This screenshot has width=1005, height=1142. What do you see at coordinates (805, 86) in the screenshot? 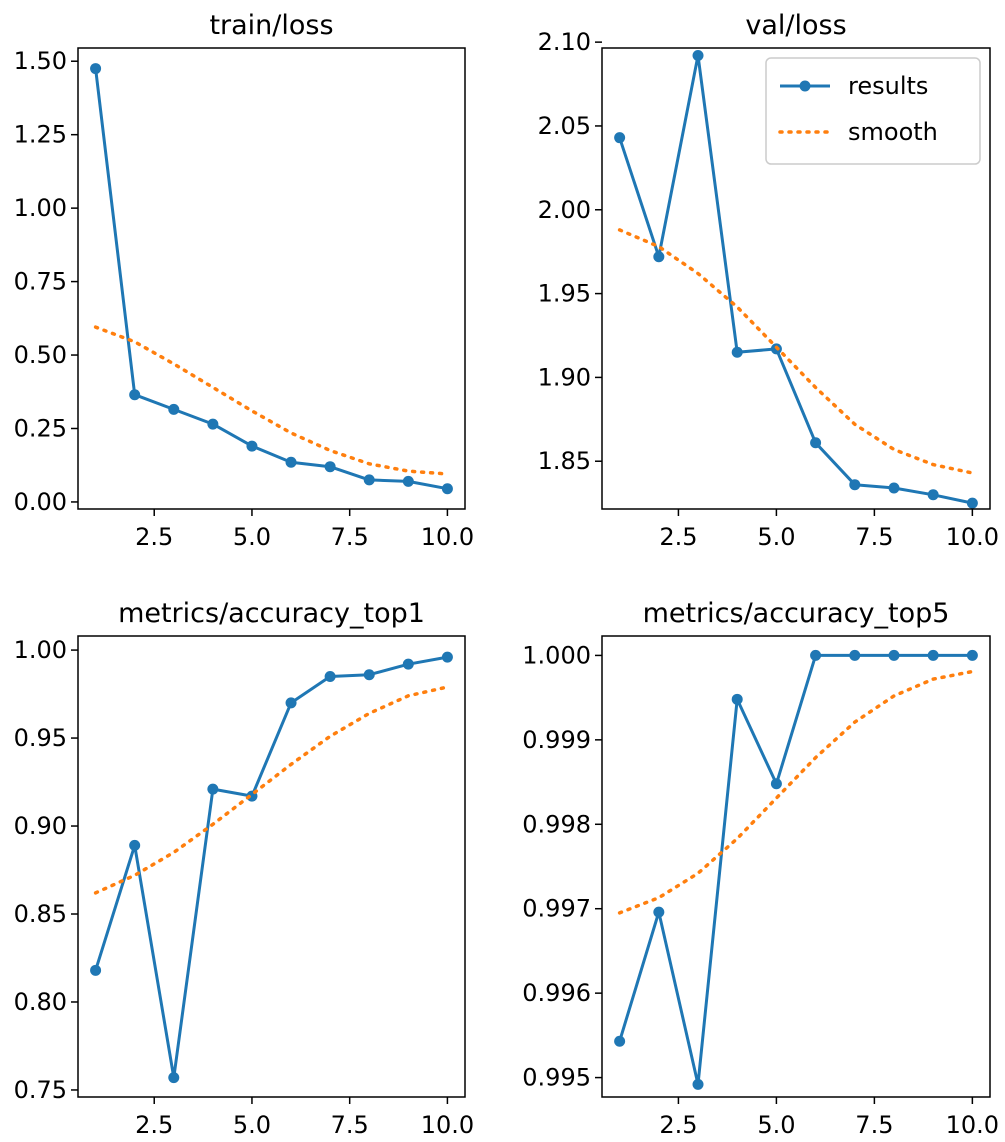
I see `legend-marker-results` at bounding box center [805, 86].